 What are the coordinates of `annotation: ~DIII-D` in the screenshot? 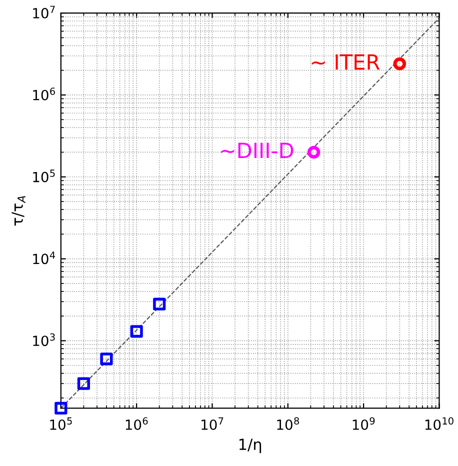 It's located at (257, 150).